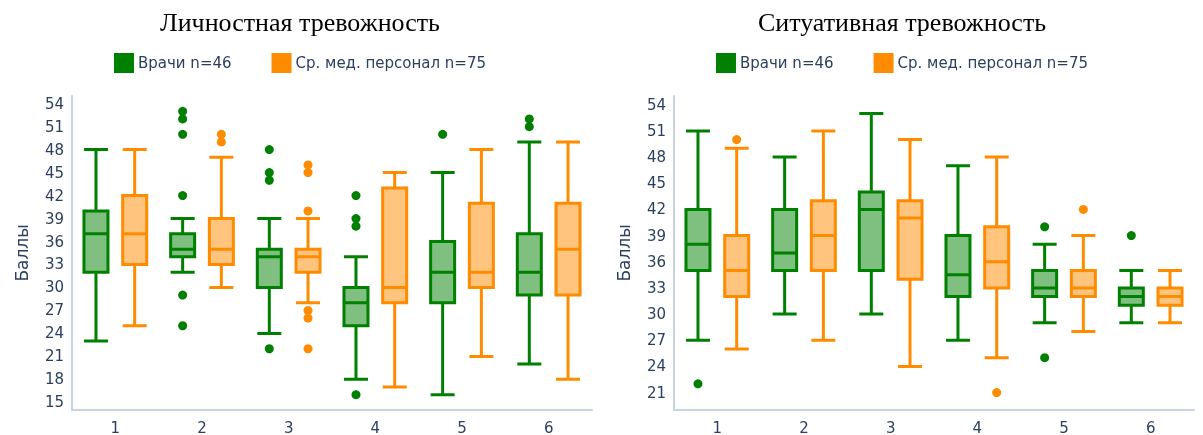 This screenshot has width=1203, height=435. What do you see at coordinates (54, 379) in the screenshot?
I see `y-tick-label: 18` at bounding box center [54, 379].